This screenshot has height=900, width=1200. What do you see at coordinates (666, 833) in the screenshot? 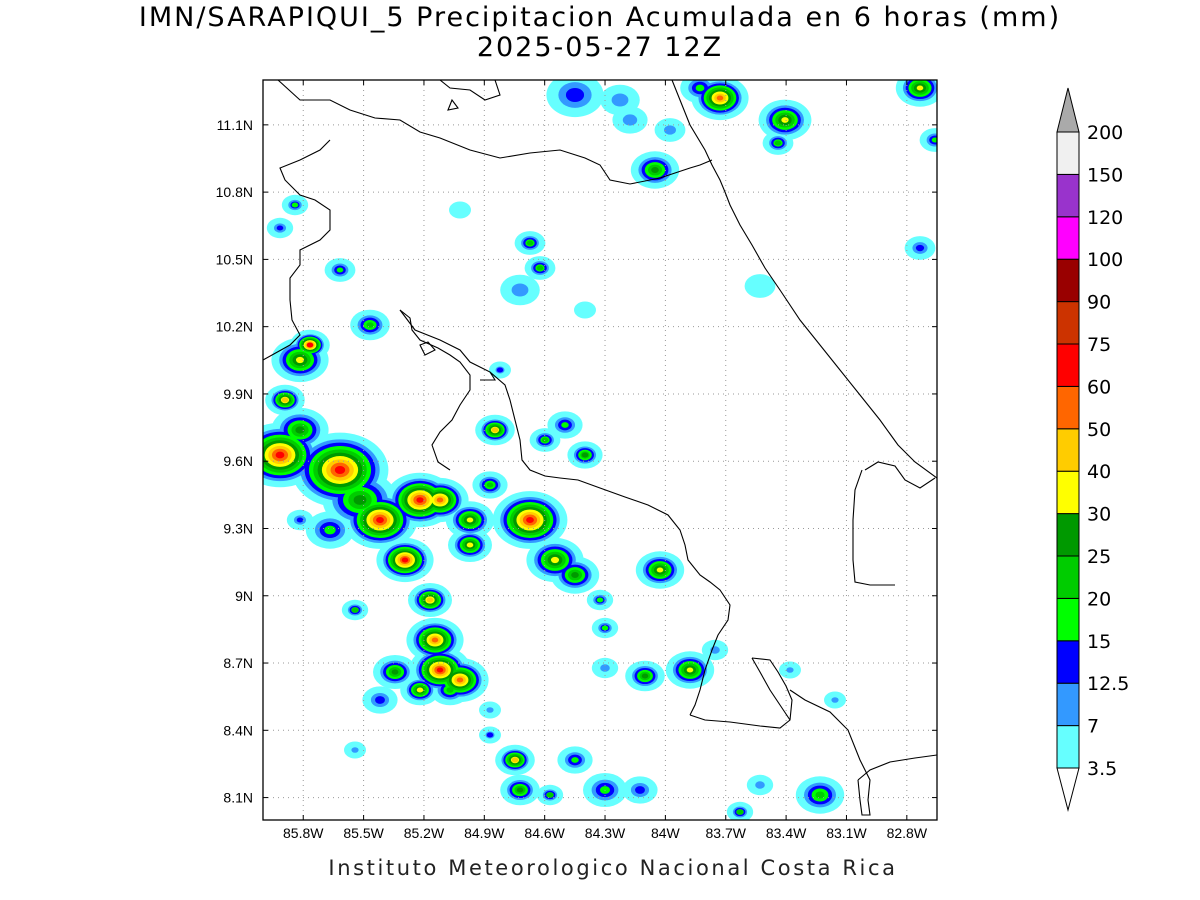
I see `lon-tick-label: 84W` at bounding box center [666, 833].